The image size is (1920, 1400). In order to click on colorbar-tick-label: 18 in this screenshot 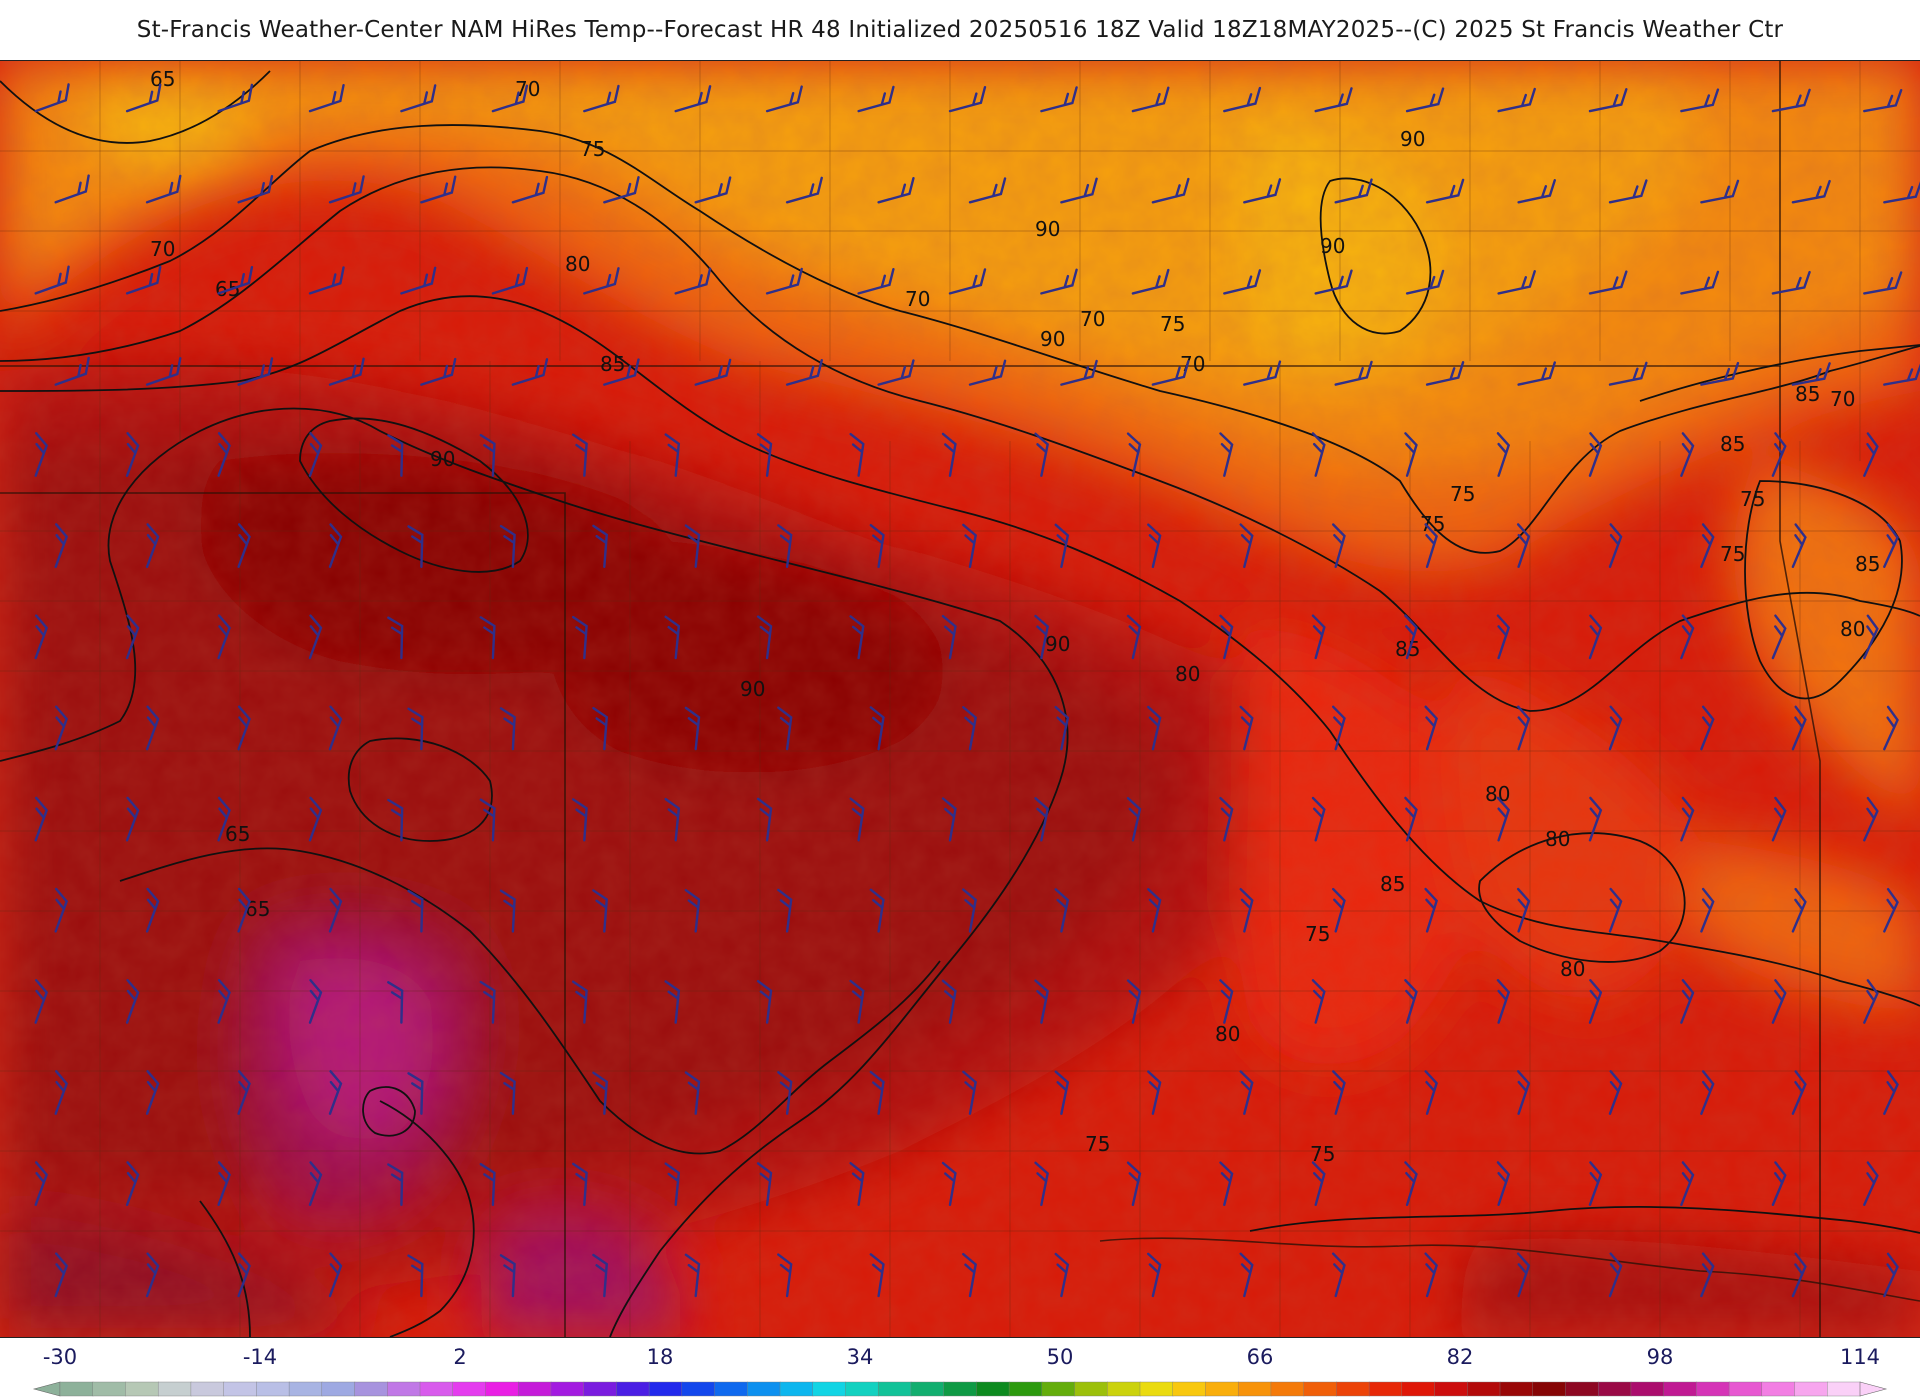, I will do `click(660, 1357)`.